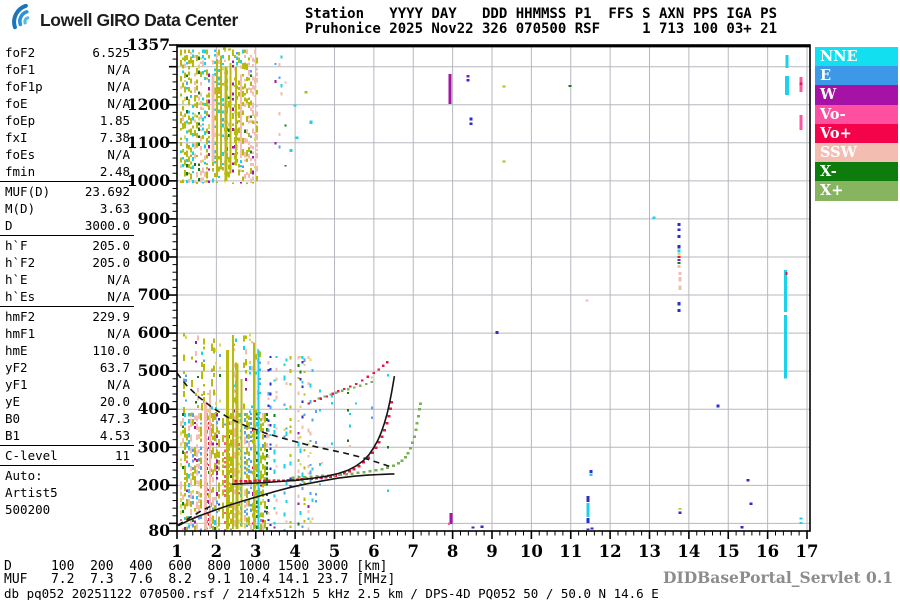 This screenshot has height=600, width=900. I want to click on param-row-artist5: Artist5, so click(67, 492).